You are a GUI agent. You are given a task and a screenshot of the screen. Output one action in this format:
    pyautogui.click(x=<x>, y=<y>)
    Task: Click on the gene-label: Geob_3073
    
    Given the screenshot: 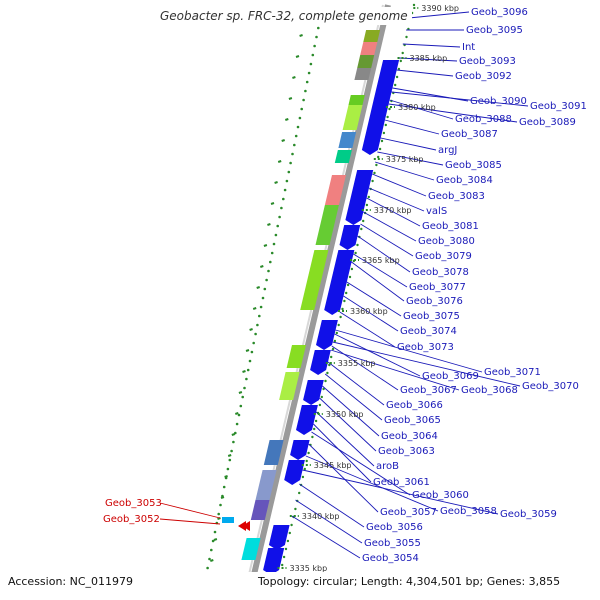 What is the action you would take?
    pyautogui.click(x=425, y=347)
    